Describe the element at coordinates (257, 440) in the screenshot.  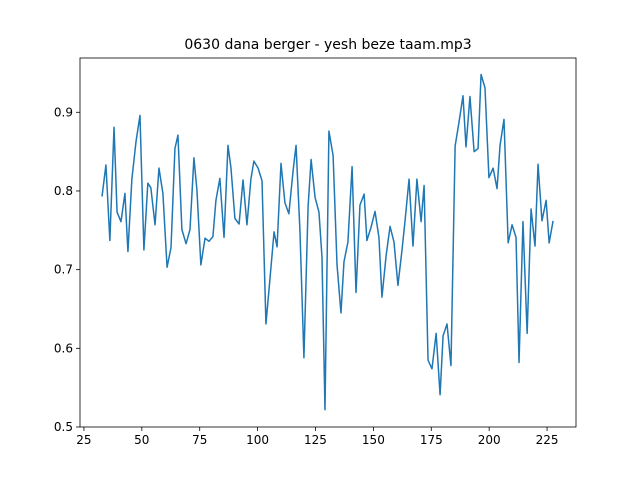
I see `x-tick-label: 100` at that location.